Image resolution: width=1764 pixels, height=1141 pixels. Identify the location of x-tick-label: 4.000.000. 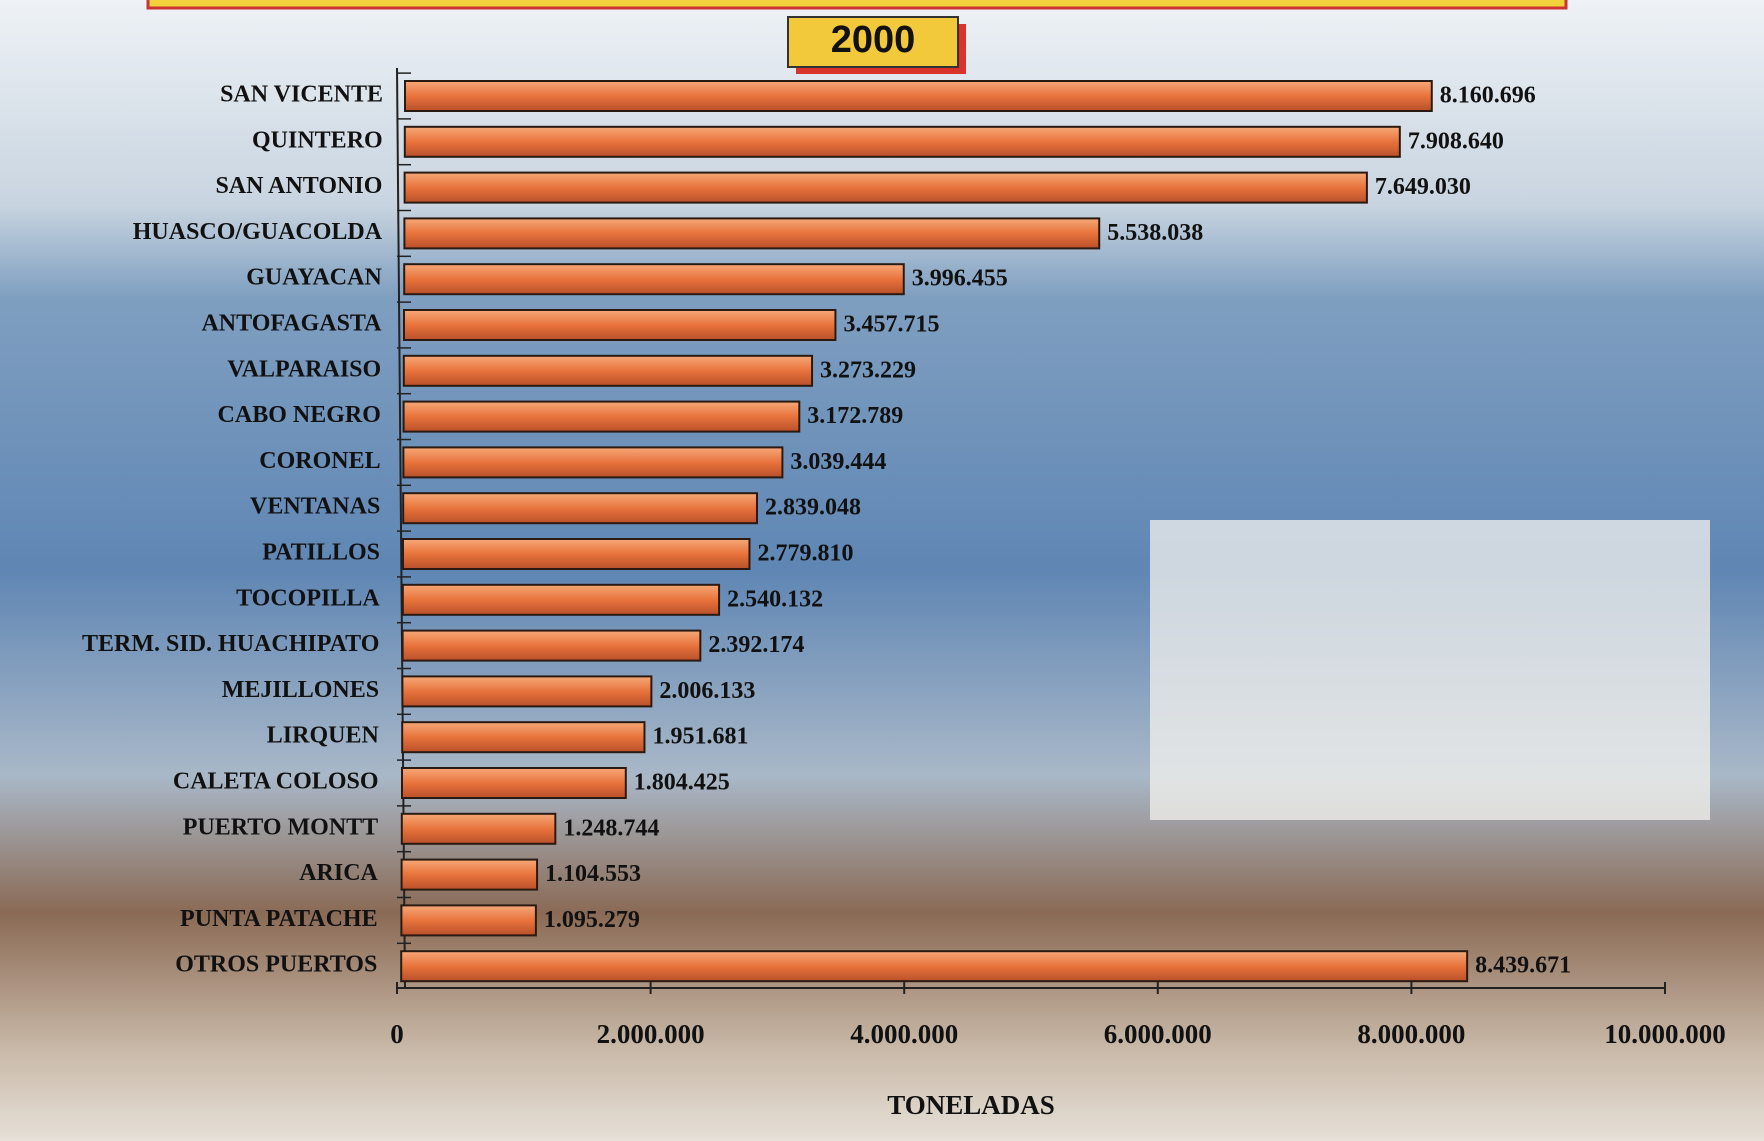
(904, 1034).